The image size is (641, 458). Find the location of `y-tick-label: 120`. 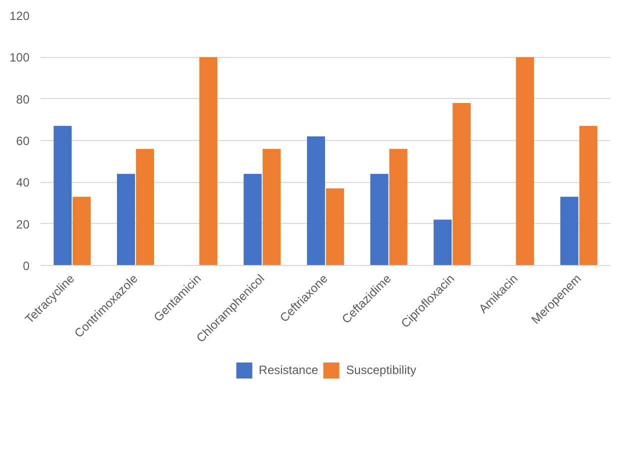

y-tick-label: 120 is located at coordinates (19, 16).